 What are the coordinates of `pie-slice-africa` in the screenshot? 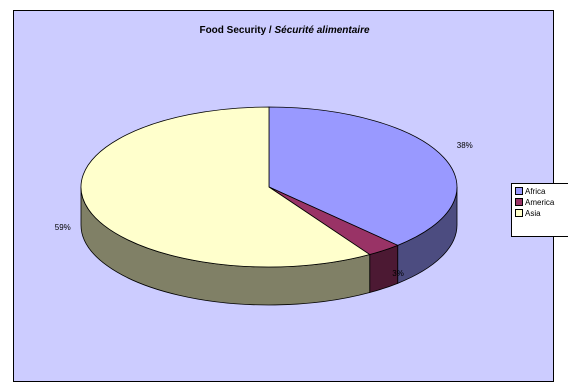 It's located at (363, 176).